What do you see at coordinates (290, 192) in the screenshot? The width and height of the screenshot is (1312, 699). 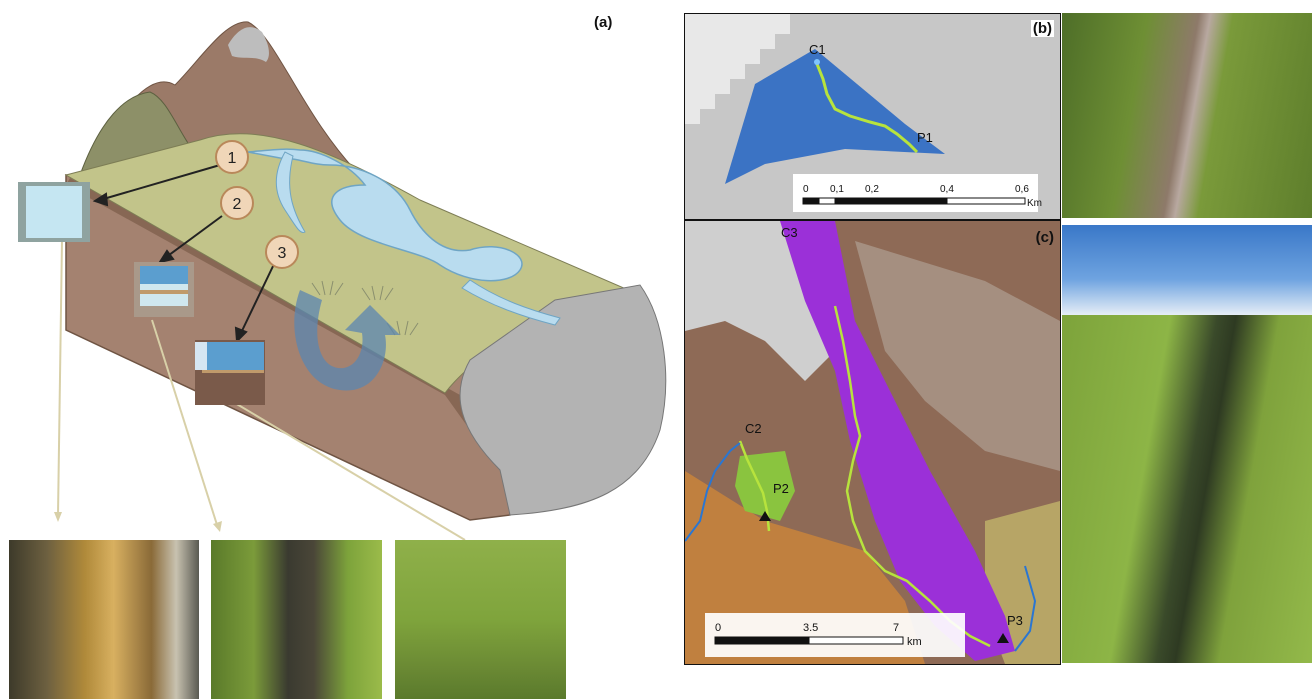 I see `river-branch` at bounding box center [290, 192].